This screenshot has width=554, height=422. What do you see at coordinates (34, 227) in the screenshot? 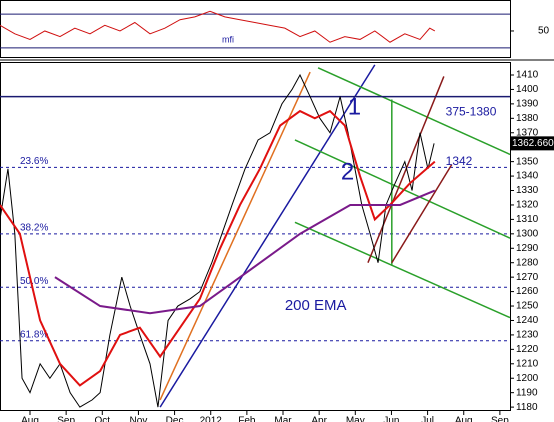
I see `fib-label: 38.2%` at bounding box center [34, 227].